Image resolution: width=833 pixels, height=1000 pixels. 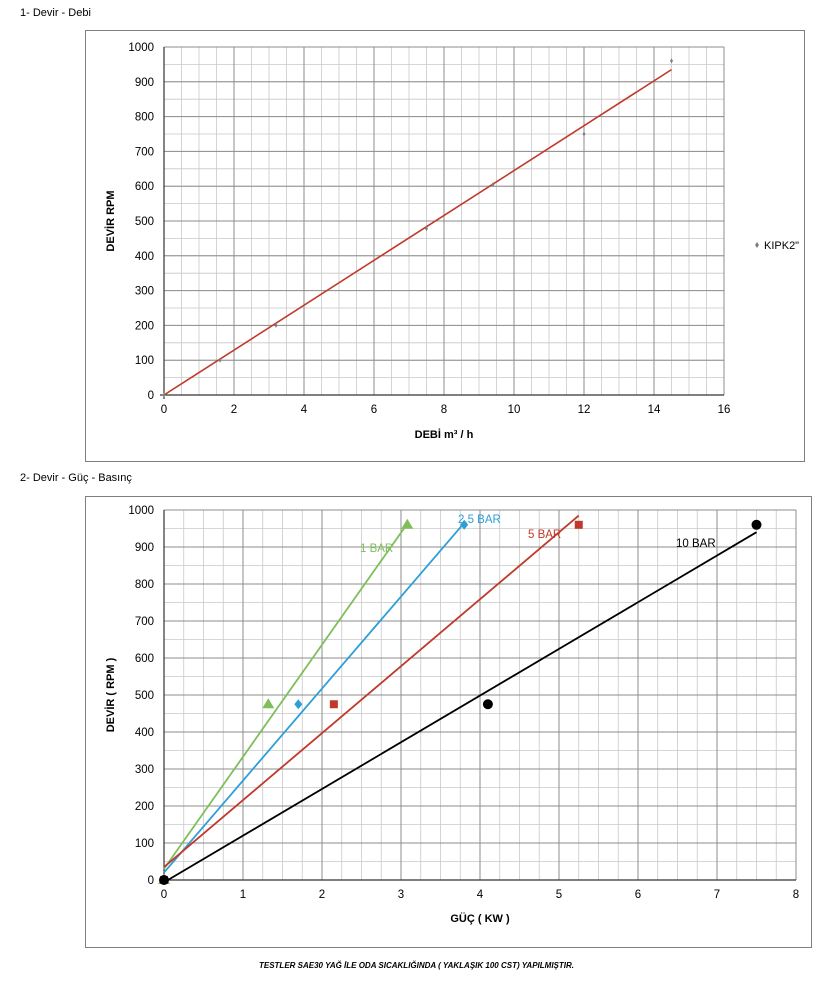 What do you see at coordinates (144, 548) in the screenshot?
I see `chart2-y-tick-label: 900` at bounding box center [144, 548].